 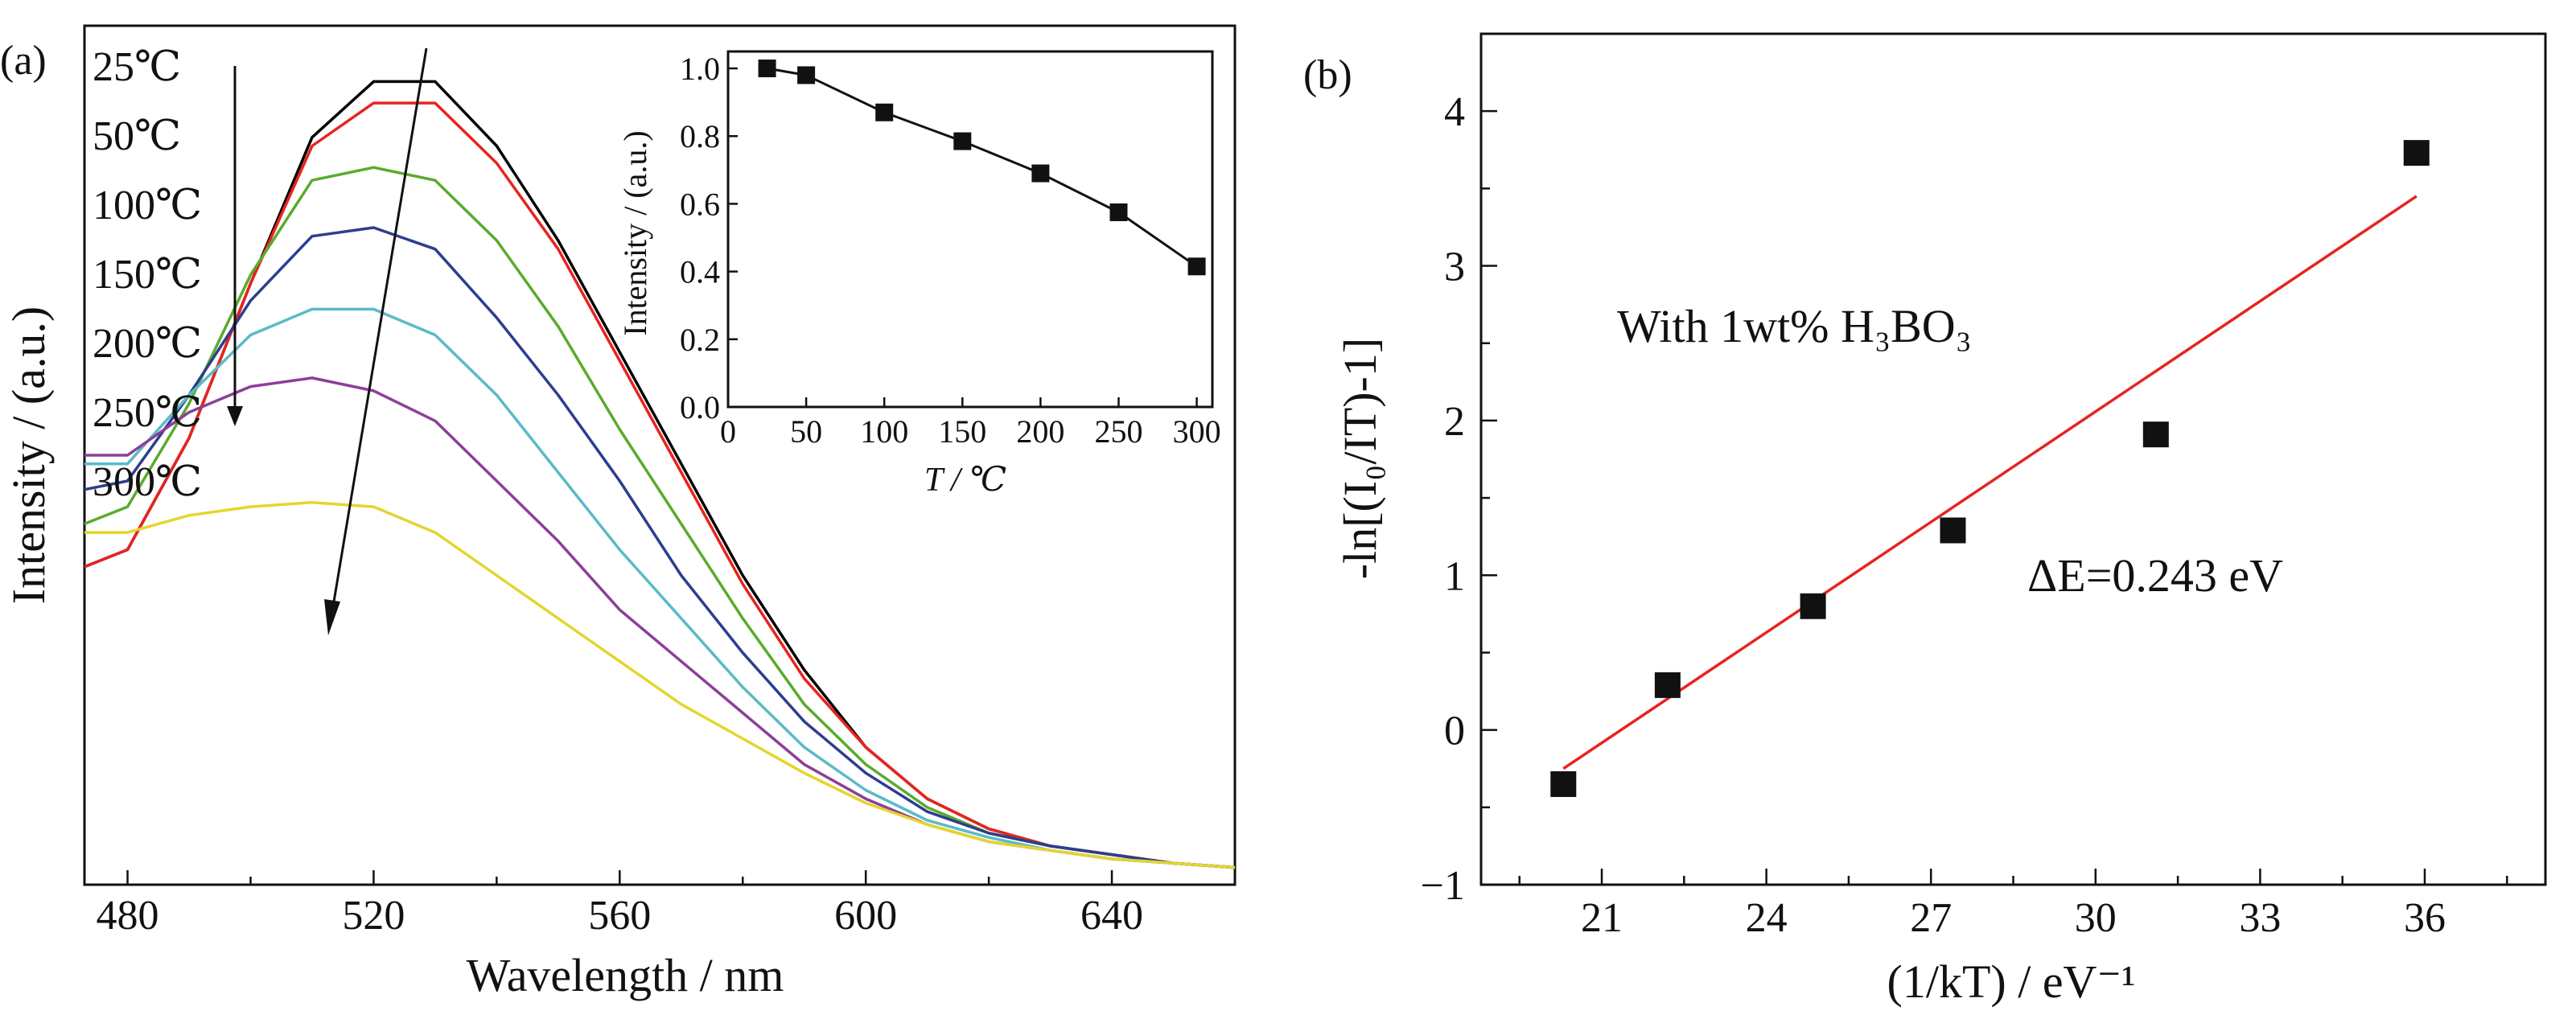 I want to click on inset-y-tick-label: 1.0, so click(x=700, y=69).